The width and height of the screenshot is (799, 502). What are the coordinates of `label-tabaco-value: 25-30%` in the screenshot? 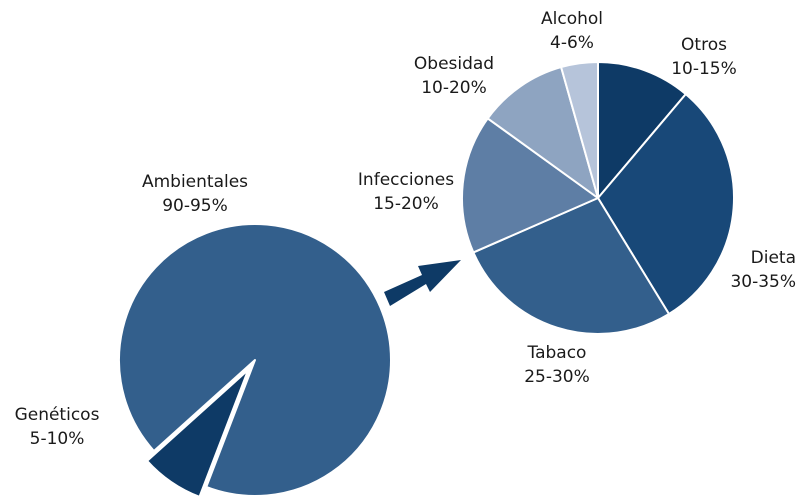 It's located at (557, 377).